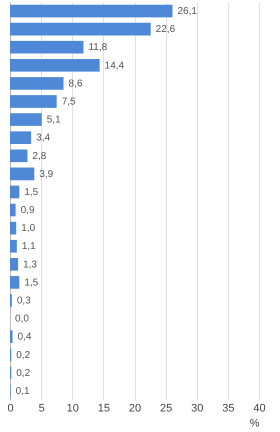 The height and width of the screenshot is (432, 280). What do you see at coordinates (69, 102) in the screenshot?
I see `data-label: 7,5` at bounding box center [69, 102].